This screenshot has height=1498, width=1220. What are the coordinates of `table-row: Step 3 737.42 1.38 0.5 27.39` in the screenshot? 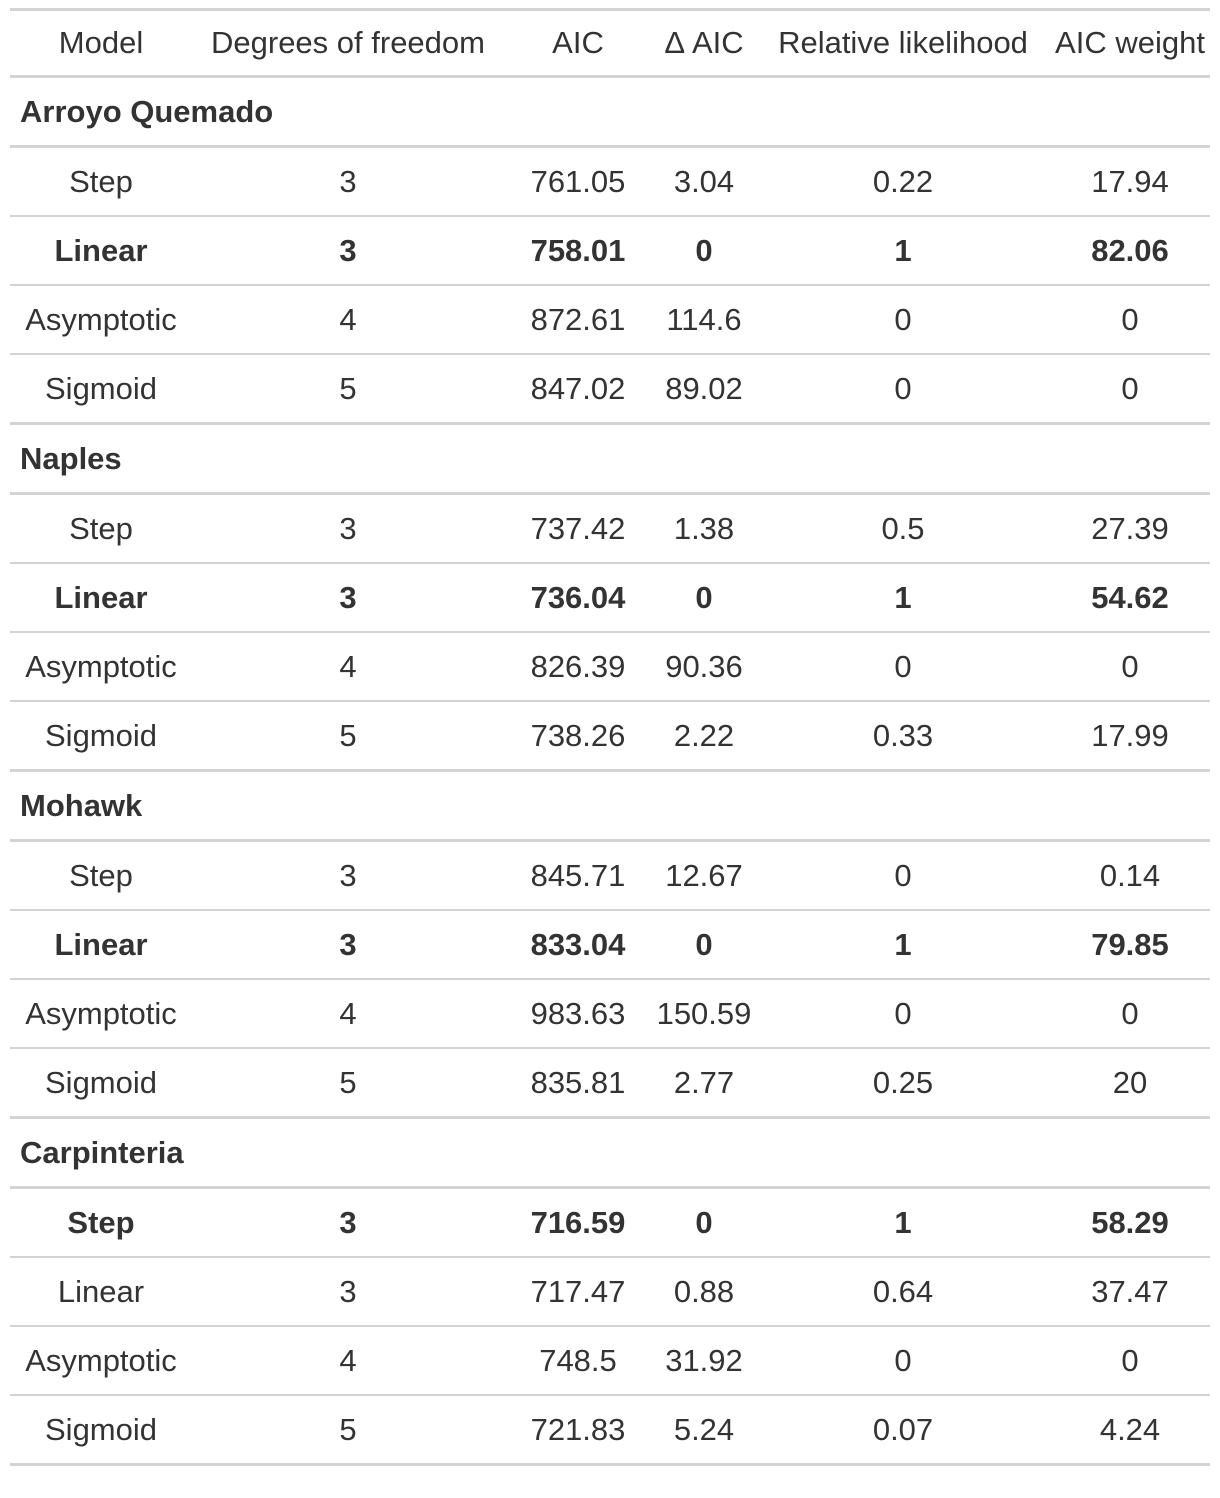 It's located at (610, 528).